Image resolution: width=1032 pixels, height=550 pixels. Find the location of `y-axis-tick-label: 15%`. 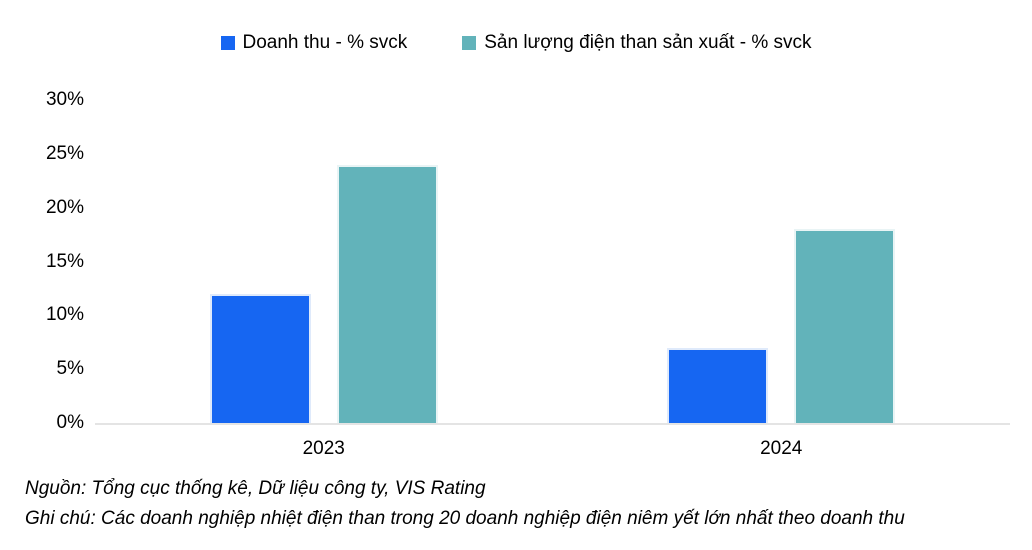

y-axis-tick-label: 15% is located at coordinates (64, 261).